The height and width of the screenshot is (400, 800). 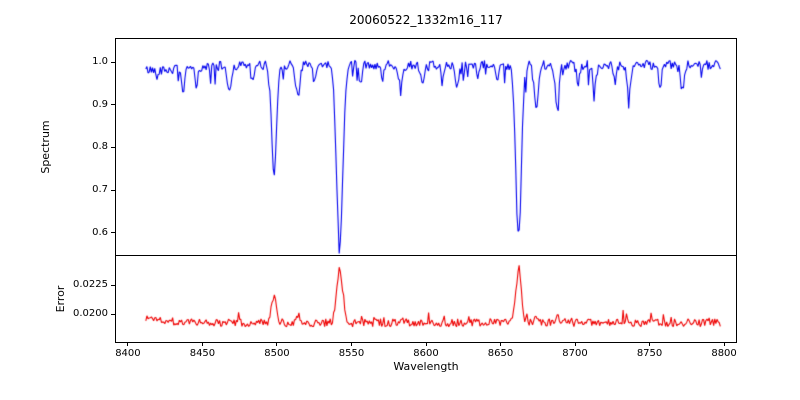 I want to click on y-tick-label: 0.0200, so click(x=90, y=314).